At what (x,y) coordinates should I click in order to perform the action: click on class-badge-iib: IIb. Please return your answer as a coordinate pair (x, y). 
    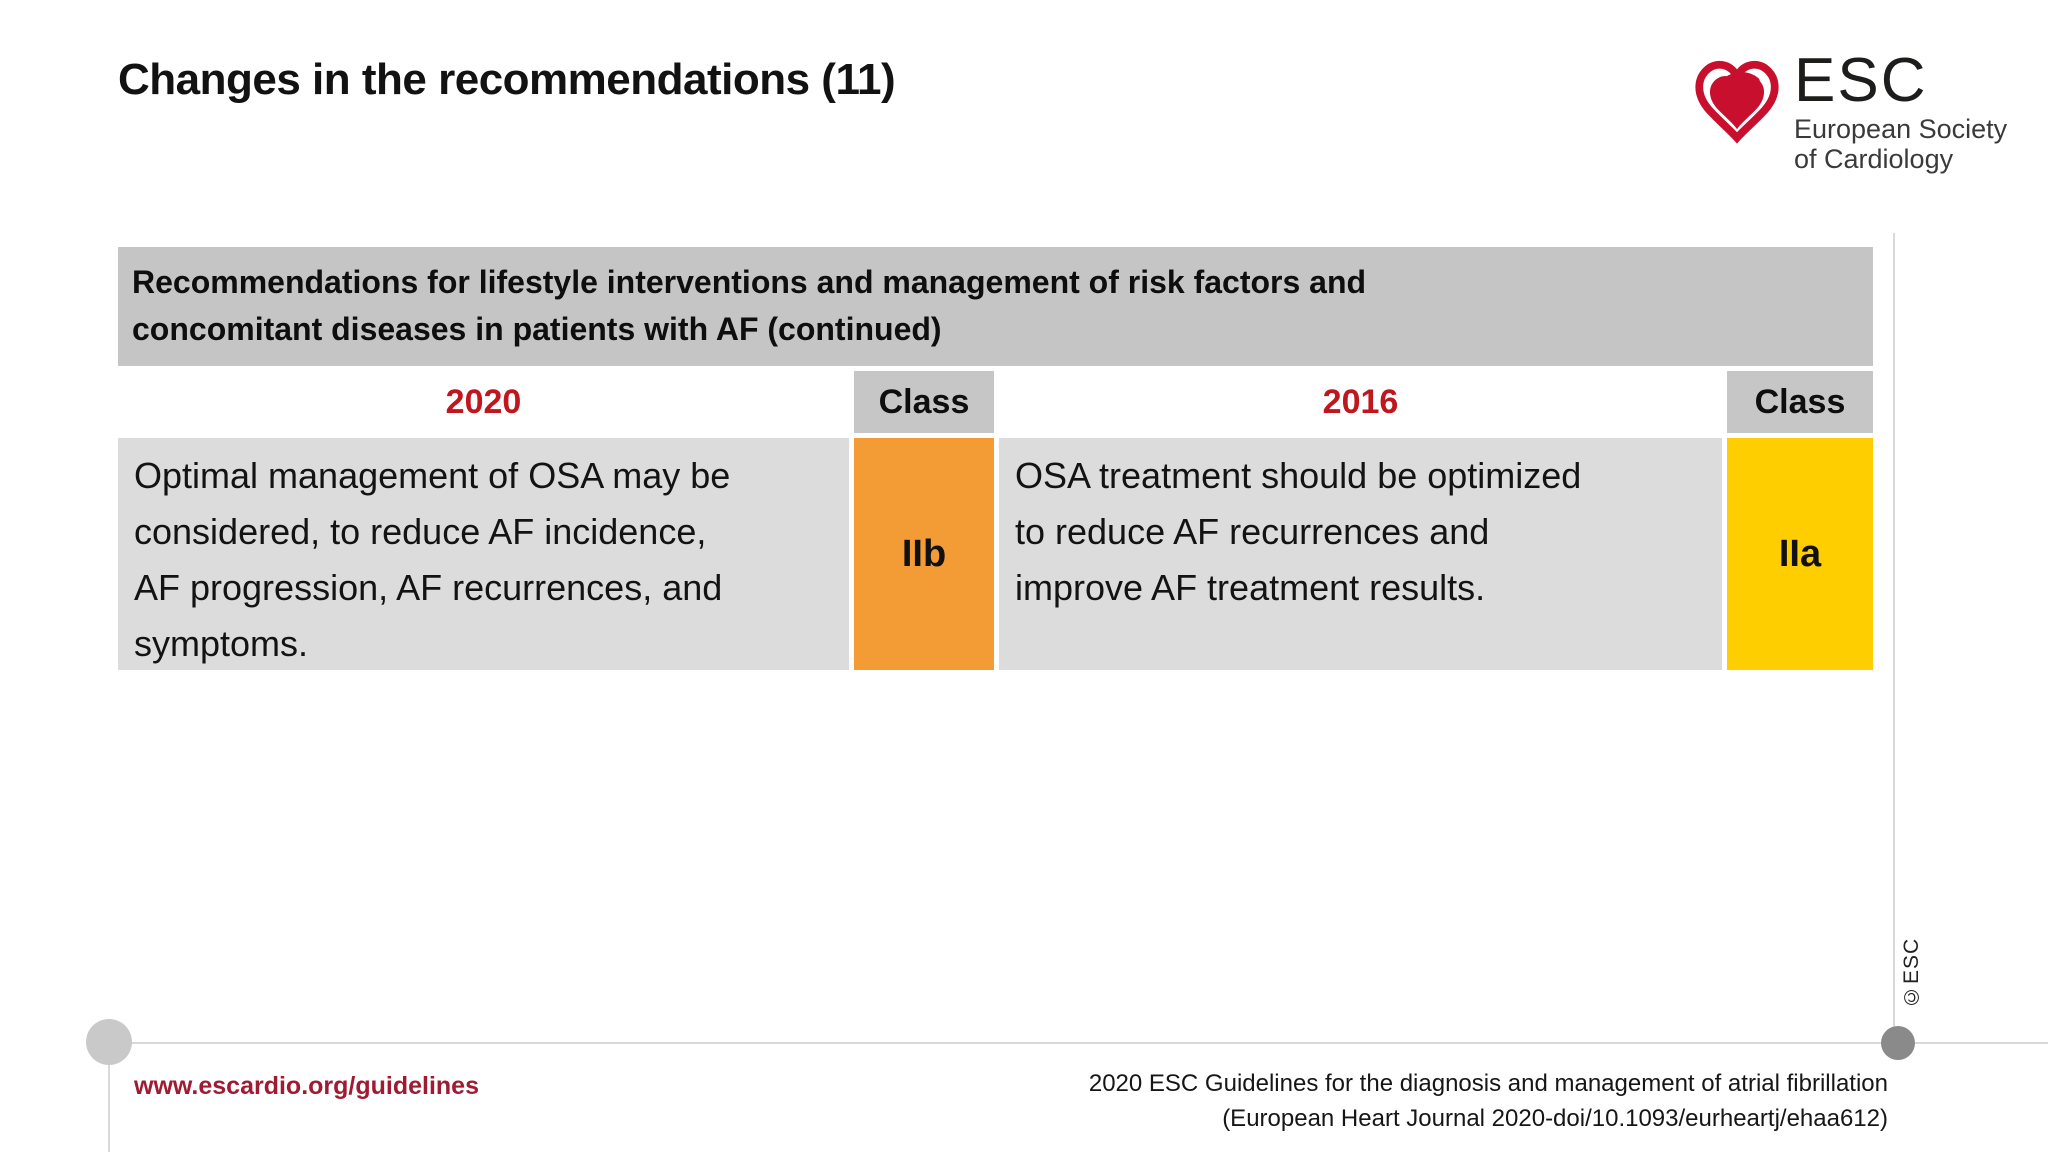
    Looking at the image, I should click on (924, 554).